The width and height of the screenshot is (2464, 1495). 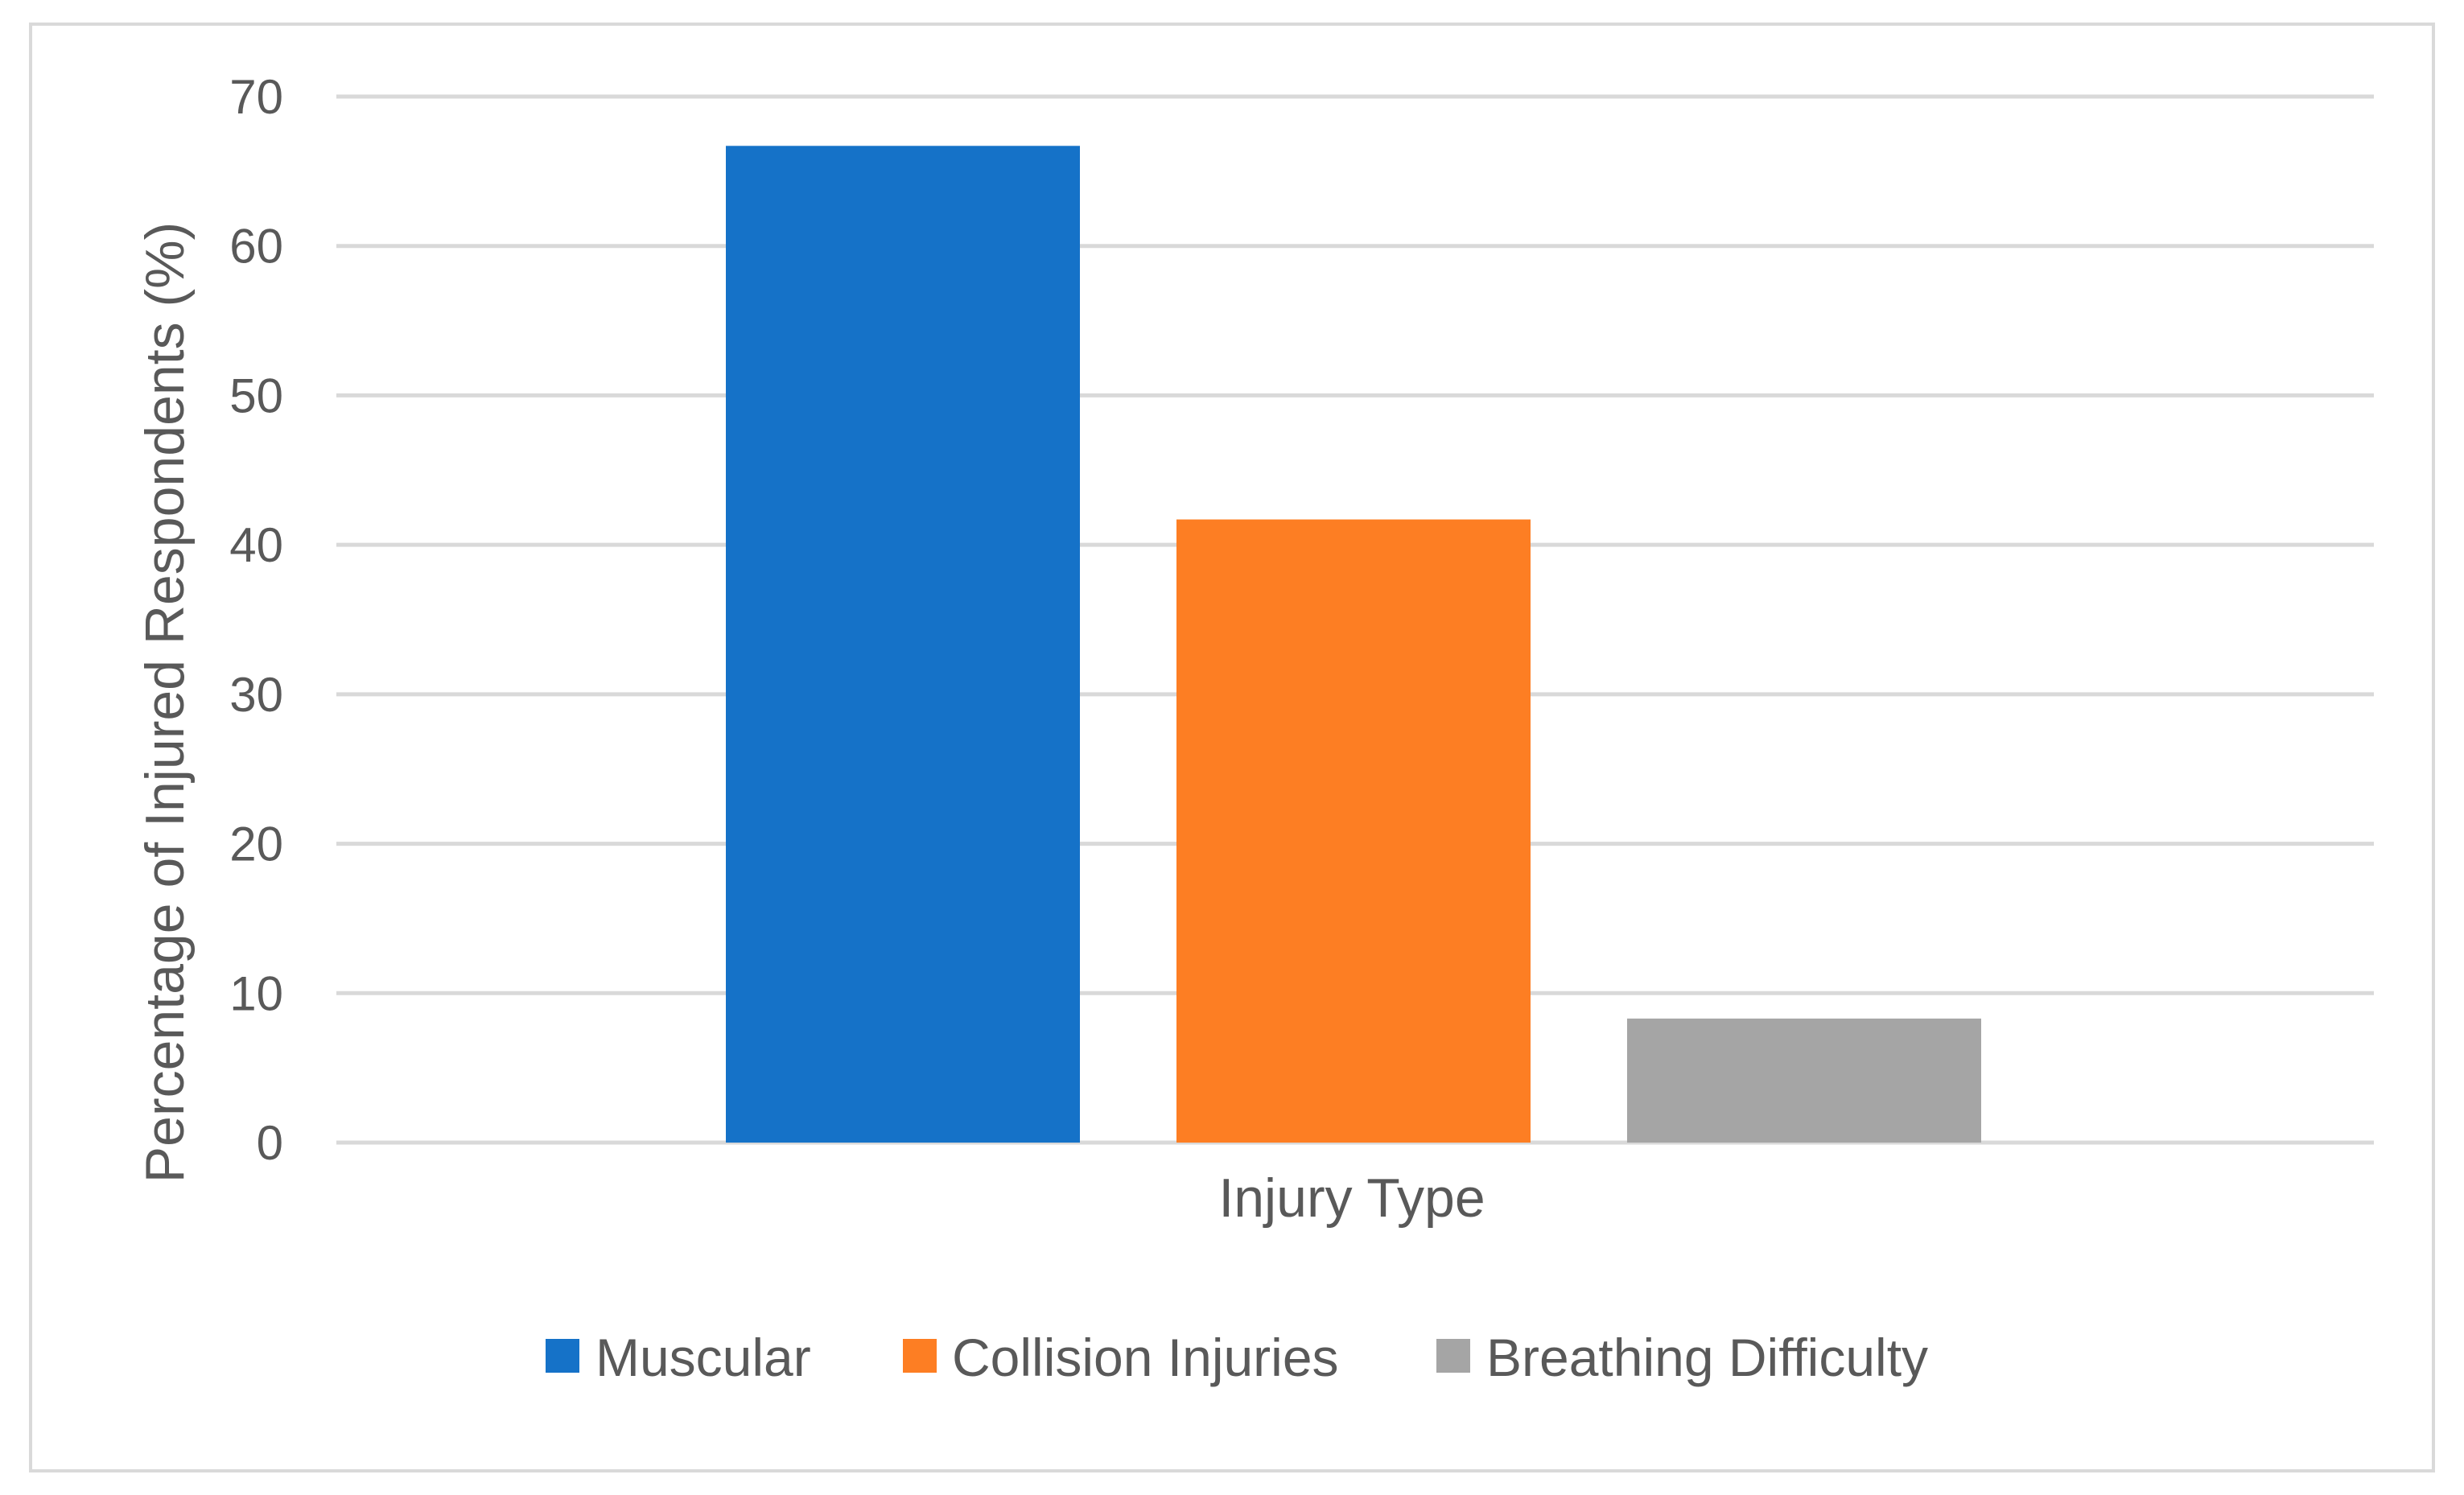 What do you see at coordinates (256, 247) in the screenshot?
I see `y-tick-label: 60` at bounding box center [256, 247].